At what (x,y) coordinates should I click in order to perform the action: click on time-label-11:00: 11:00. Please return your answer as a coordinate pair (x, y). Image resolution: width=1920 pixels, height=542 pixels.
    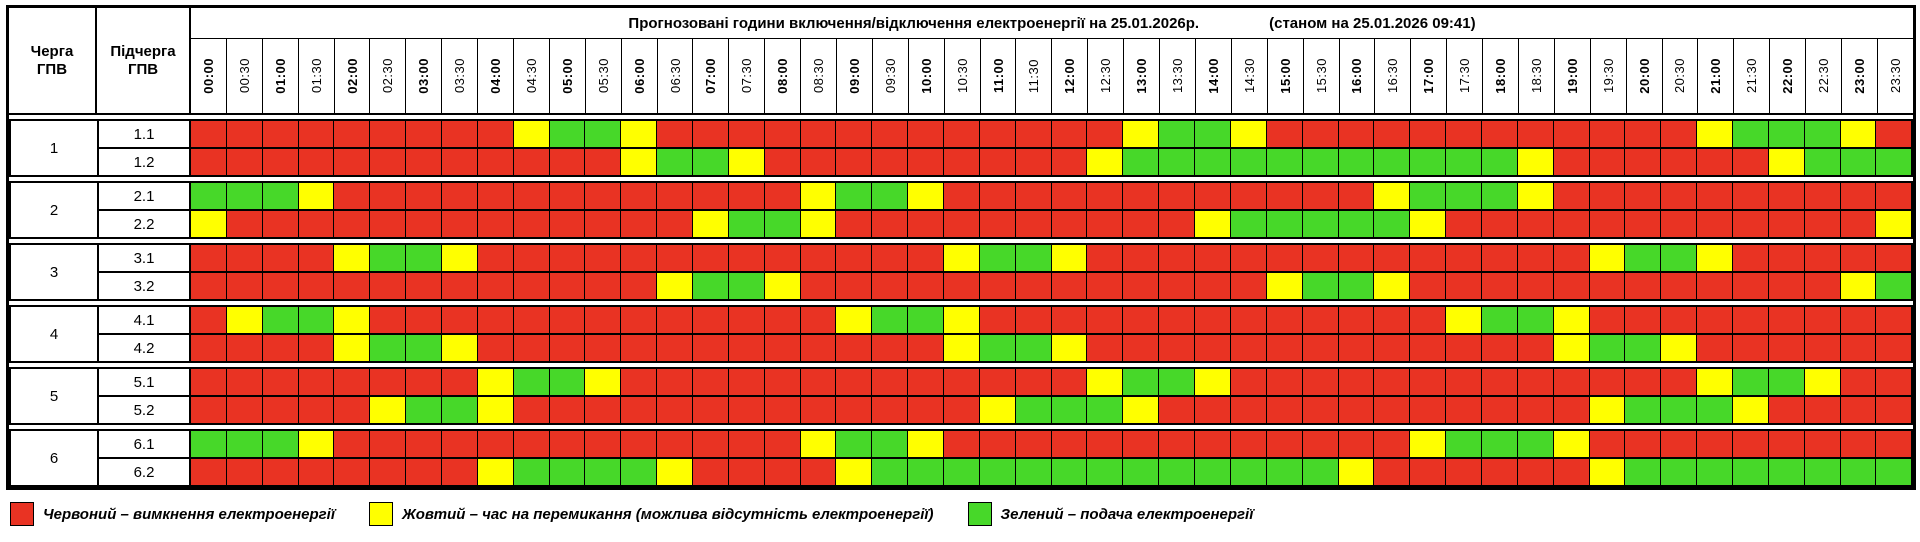
    Looking at the image, I should click on (997, 76).